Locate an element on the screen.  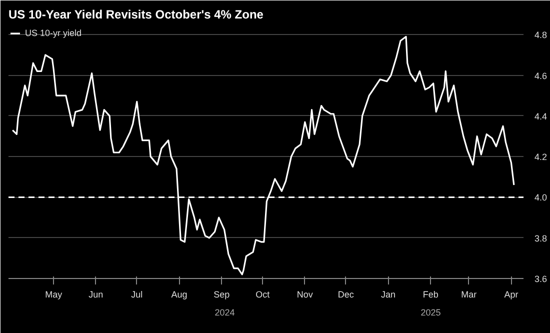
y-tick-label: 4.4 is located at coordinates (541, 116).